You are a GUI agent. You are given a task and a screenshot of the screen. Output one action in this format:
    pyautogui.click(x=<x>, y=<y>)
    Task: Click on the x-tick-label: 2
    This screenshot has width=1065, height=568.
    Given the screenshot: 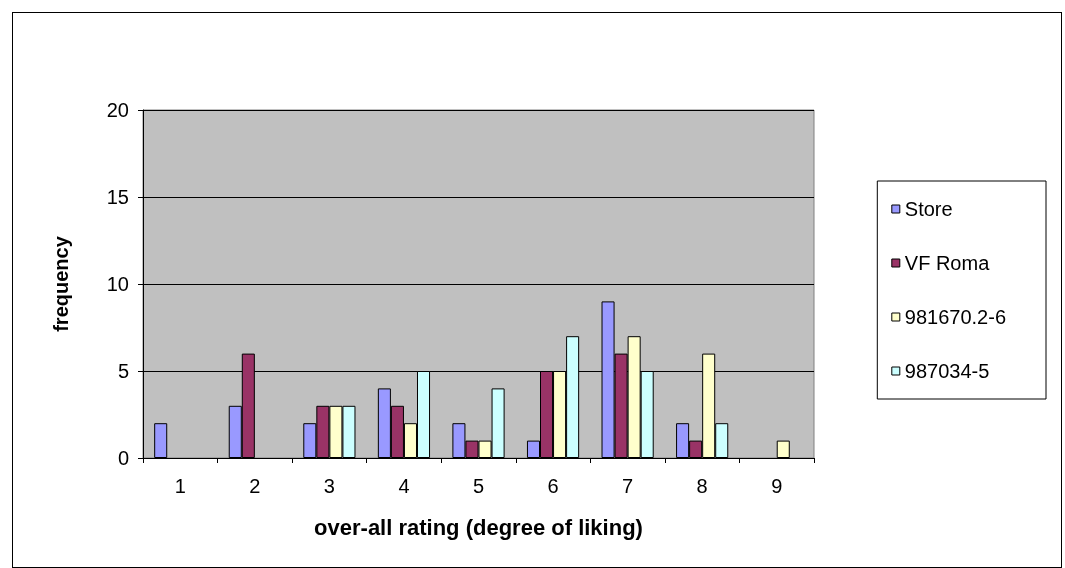 What is the action you would take?
    pyautogui.click(x=255, y=486)
    